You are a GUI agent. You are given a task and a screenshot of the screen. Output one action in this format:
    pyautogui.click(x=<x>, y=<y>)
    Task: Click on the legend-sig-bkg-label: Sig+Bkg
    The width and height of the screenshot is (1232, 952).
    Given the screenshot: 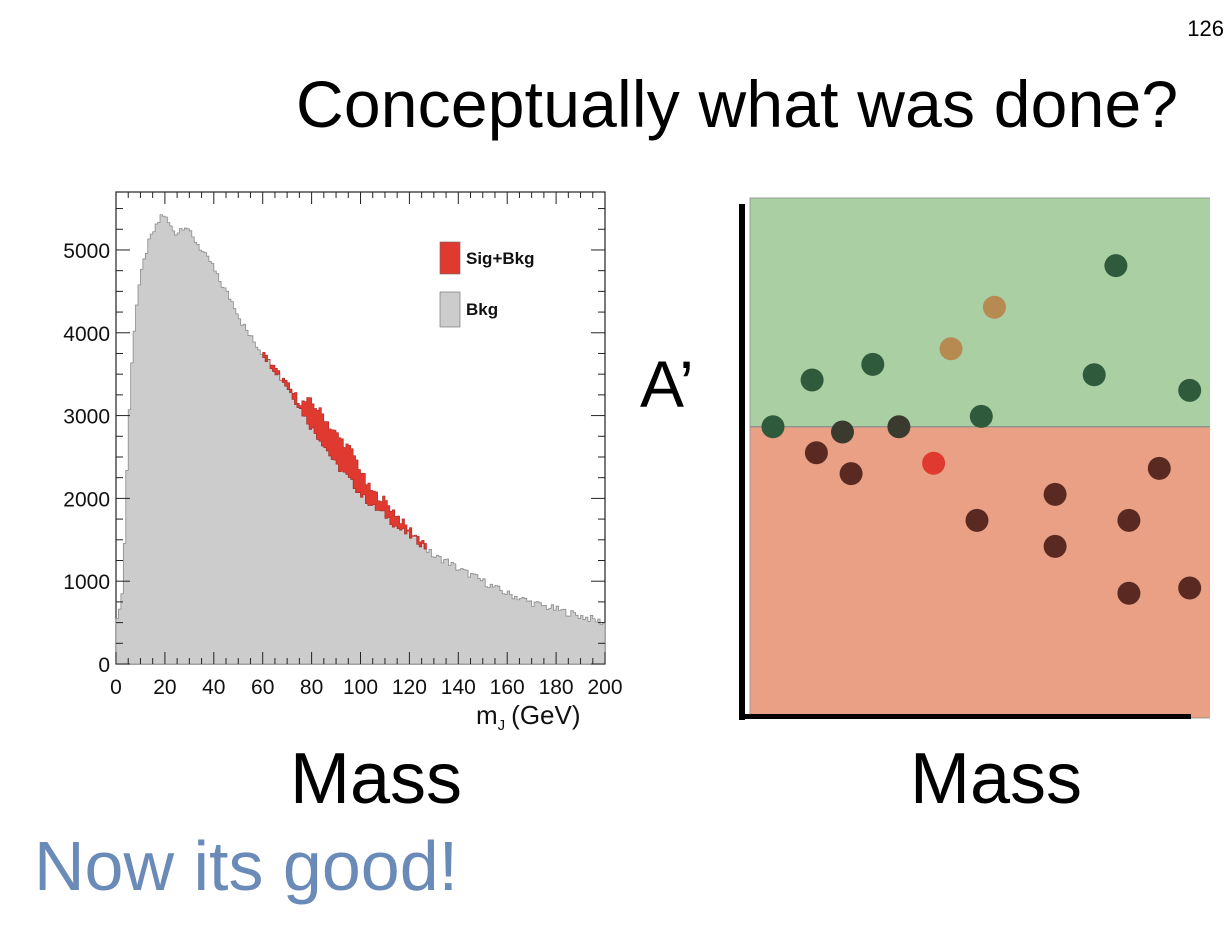 What is the action you would take?
    pyautogui.click(x=500, y=258)
    